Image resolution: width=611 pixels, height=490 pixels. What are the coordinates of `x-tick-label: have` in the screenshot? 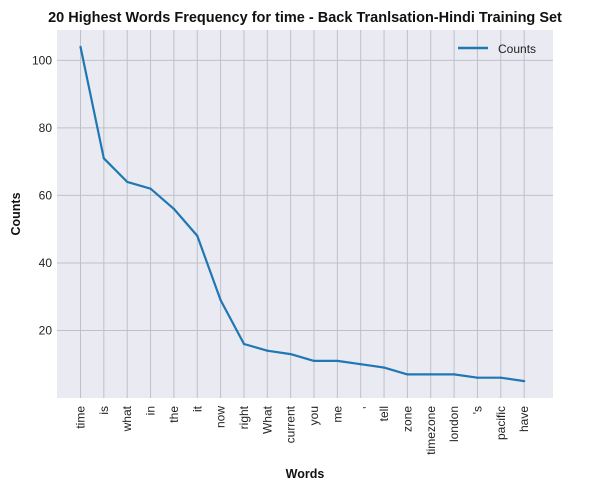 It's located at (524, 419).